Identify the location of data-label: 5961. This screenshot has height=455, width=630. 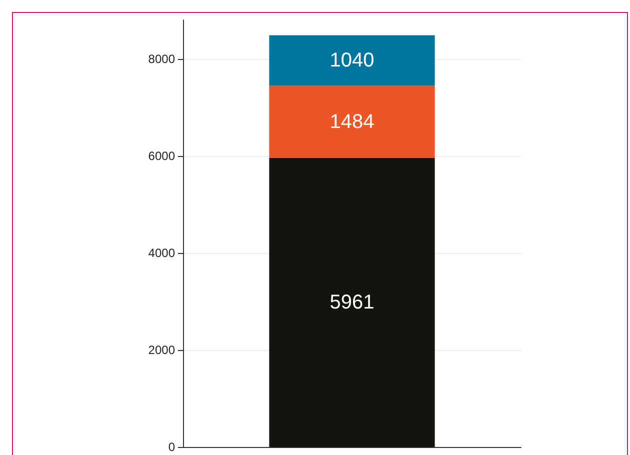
(352, 302).